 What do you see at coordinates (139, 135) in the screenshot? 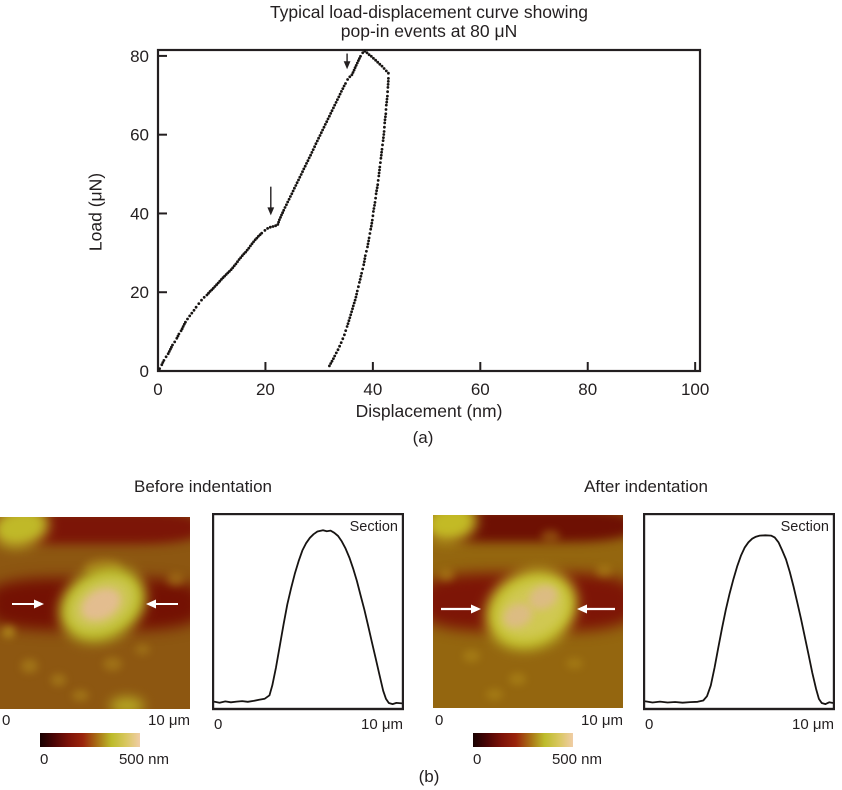
I see `y-tick-label: 60` at bounding box center [139, 135].